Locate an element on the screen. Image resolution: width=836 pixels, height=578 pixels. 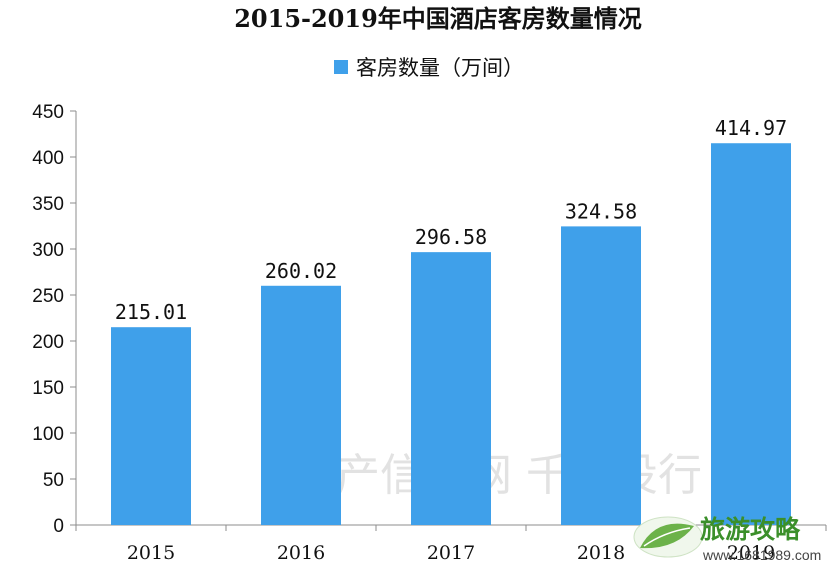
data-label-2017: 296.58 is located at coordinates (451, 237).